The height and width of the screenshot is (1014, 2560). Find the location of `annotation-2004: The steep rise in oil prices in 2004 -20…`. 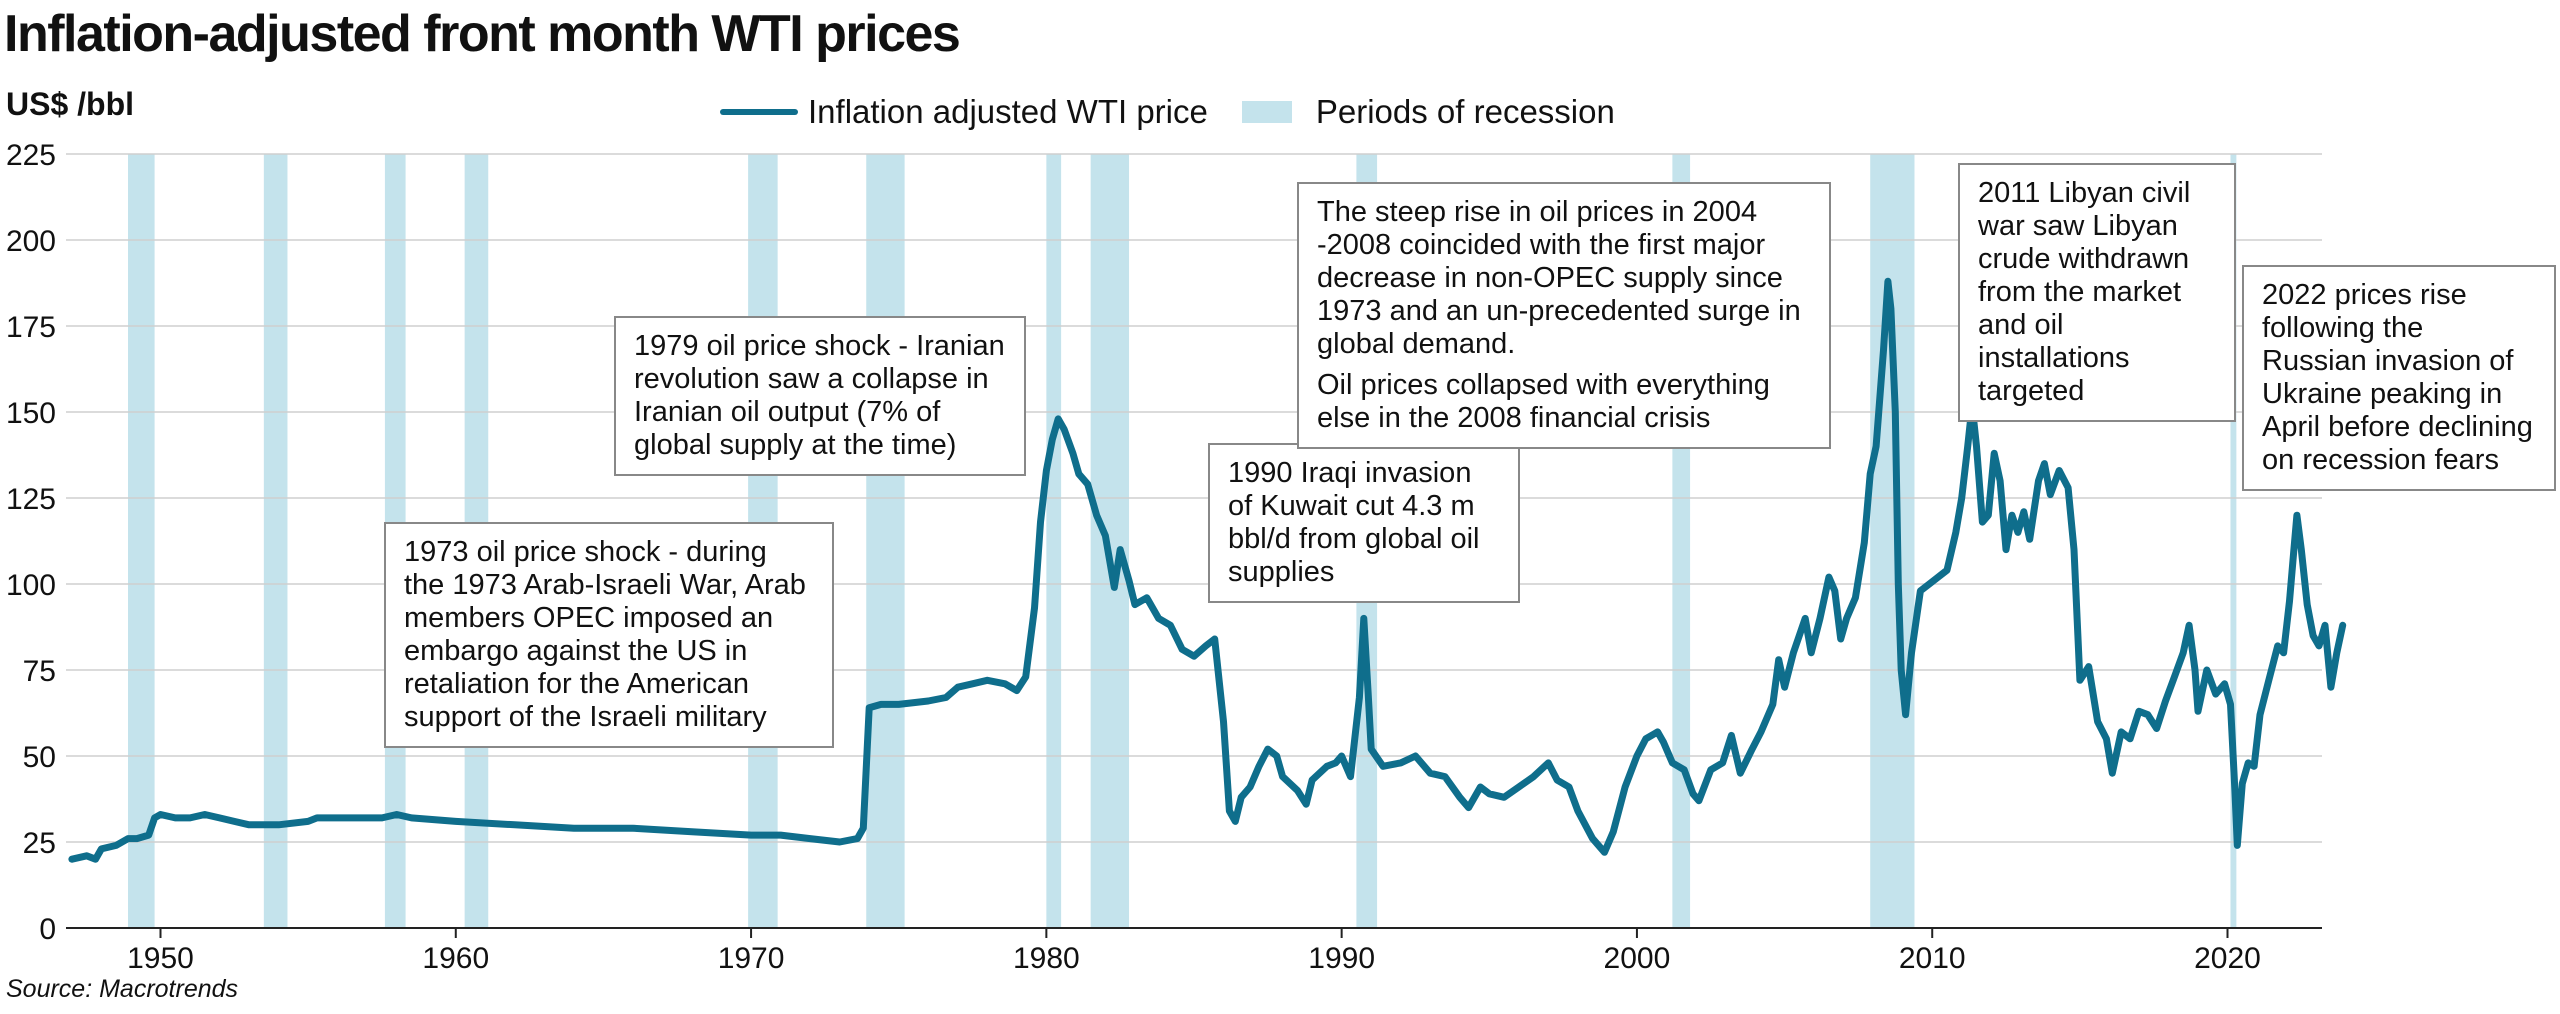

annotation-2004: The steep rise in oil prices in 2004 -20… is located at coordinates (1564, 315).